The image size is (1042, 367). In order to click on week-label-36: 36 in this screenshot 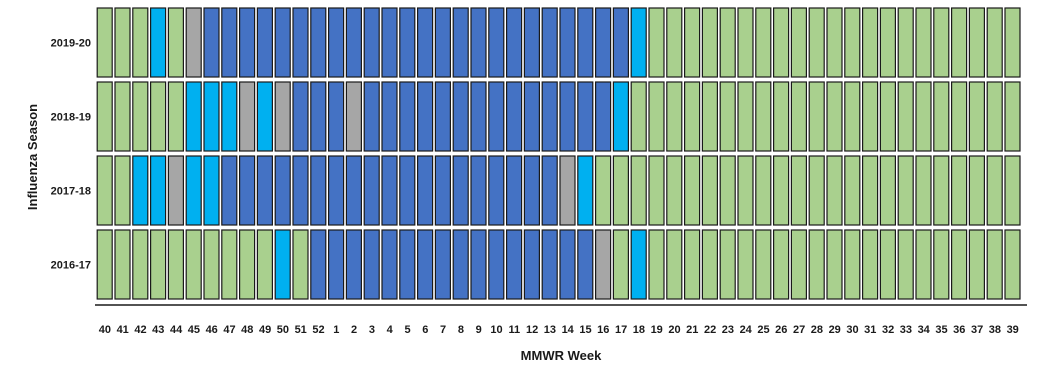, I will do `click(959, 330)`.